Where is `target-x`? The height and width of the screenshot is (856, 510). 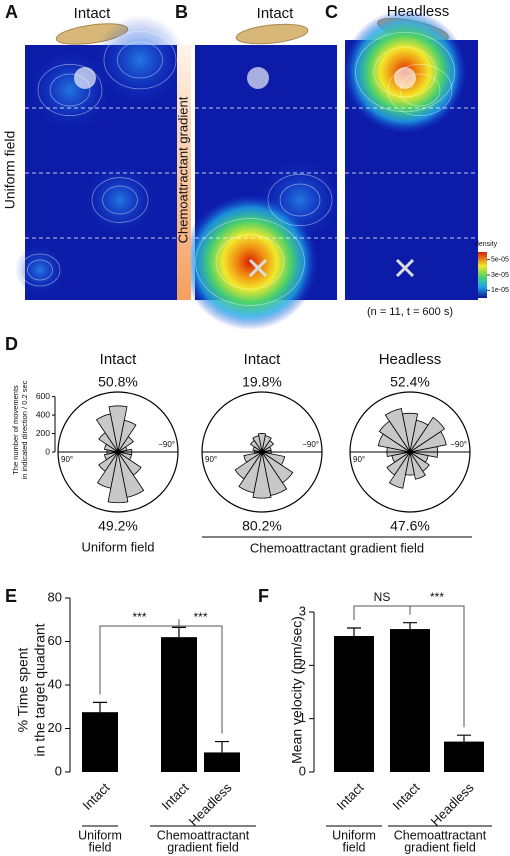
target-x is located at coordinates (405, 268).